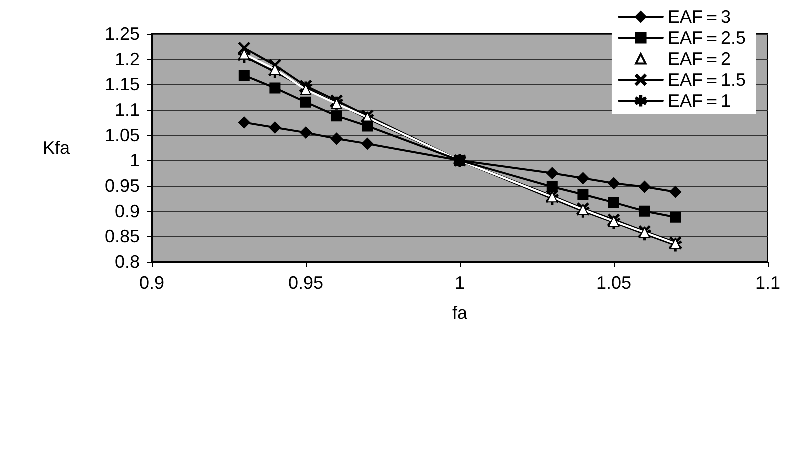 This screenshot has width=794, height=455. What do you see at coordinates (699, 101) in the screenshot?
I see `legend-label: EAF＝1` at bounding box center [699, 101].